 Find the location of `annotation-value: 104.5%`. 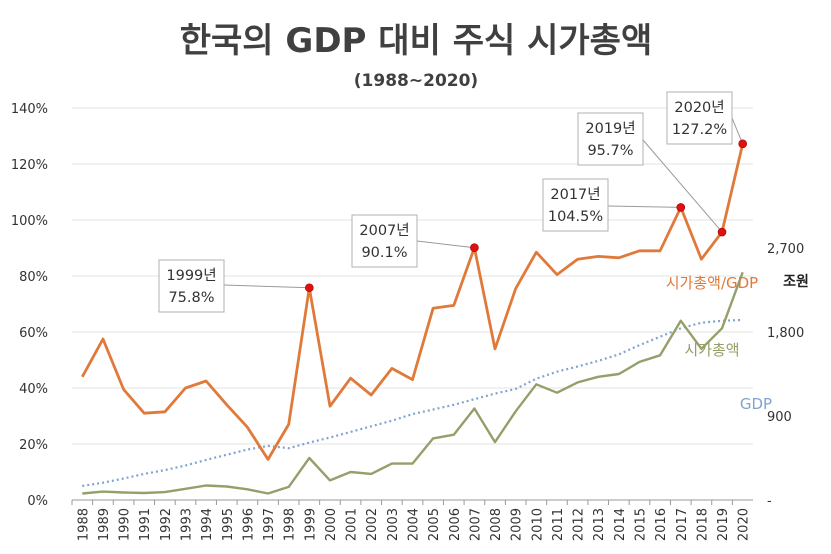

annotation-value: 104.5% is located at coordinates (575, 217).